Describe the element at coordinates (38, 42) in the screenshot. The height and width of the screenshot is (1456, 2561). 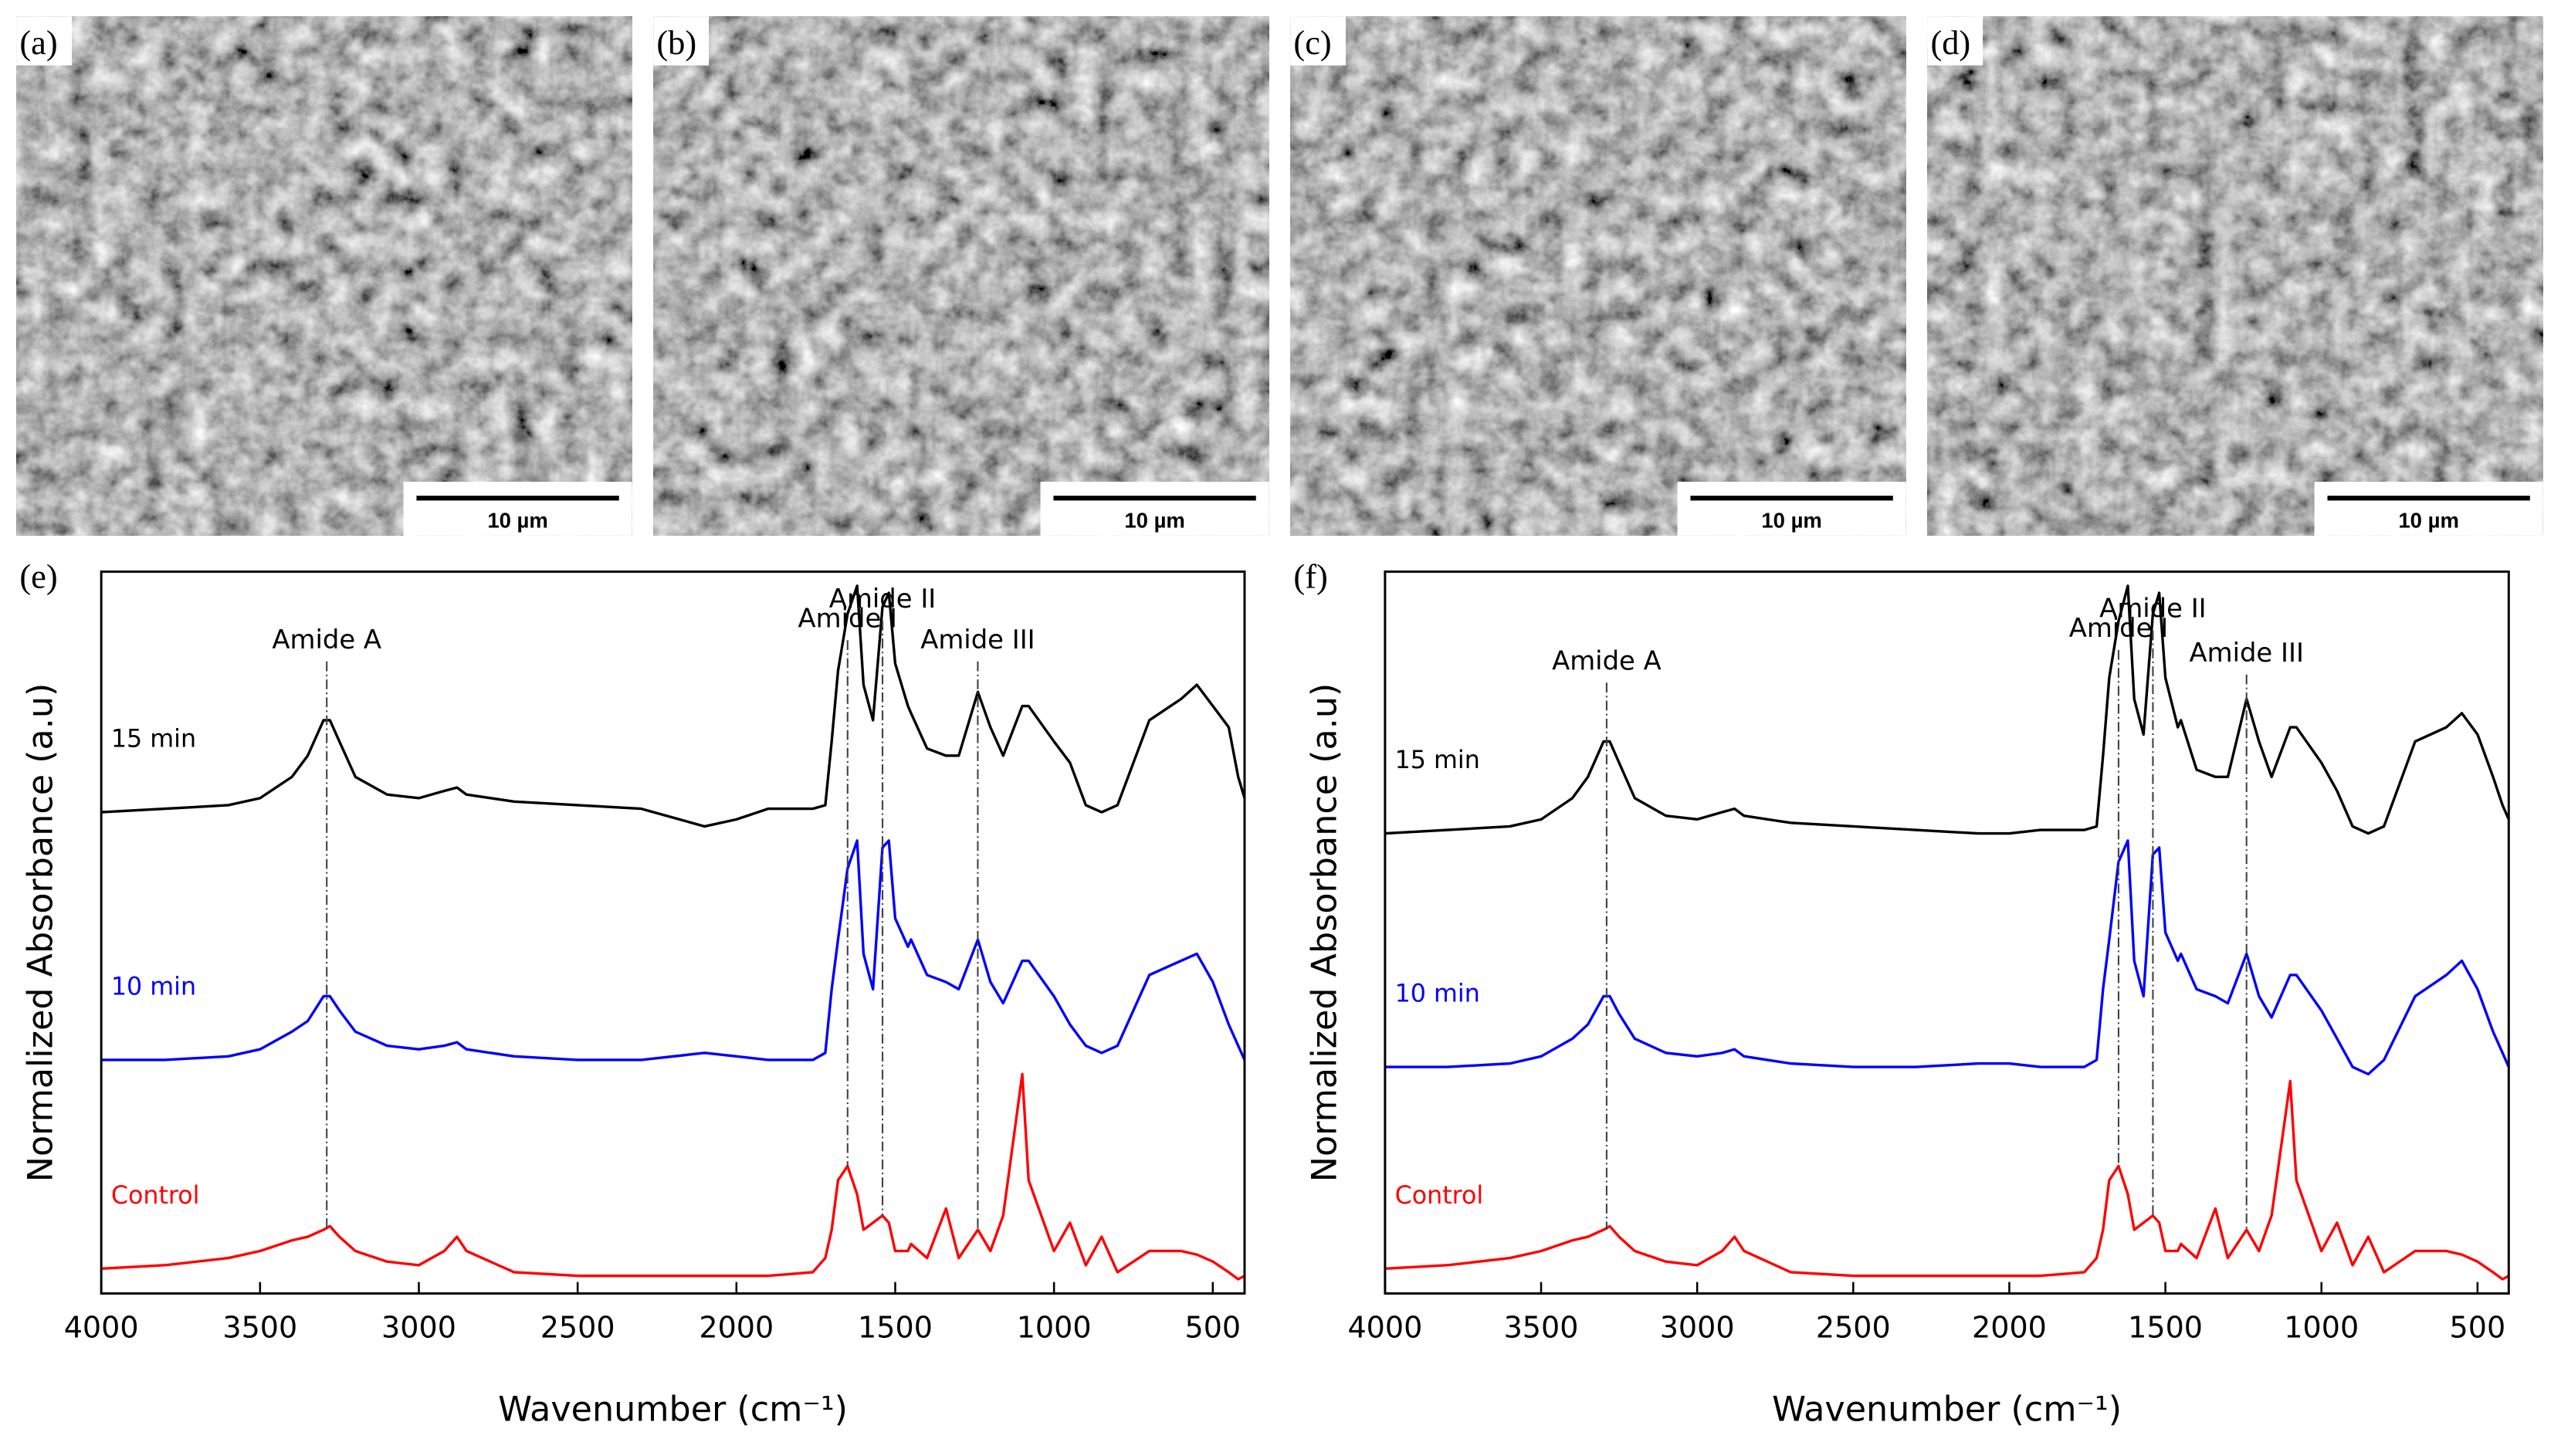
I see `panel-label: (a)` at that location.